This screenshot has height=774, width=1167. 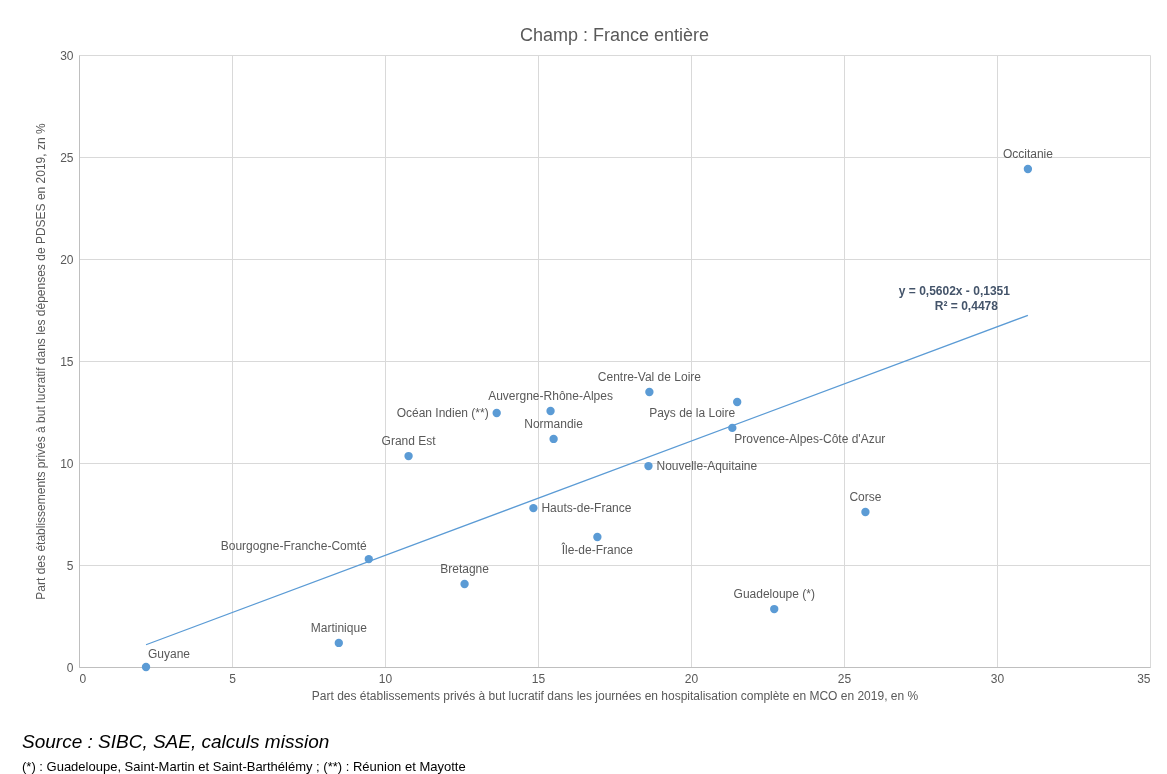 What do you see at coordinates (844, 678) in the screenshot?
I see `x-tick-label: 25` at bounding box center [844, 678].